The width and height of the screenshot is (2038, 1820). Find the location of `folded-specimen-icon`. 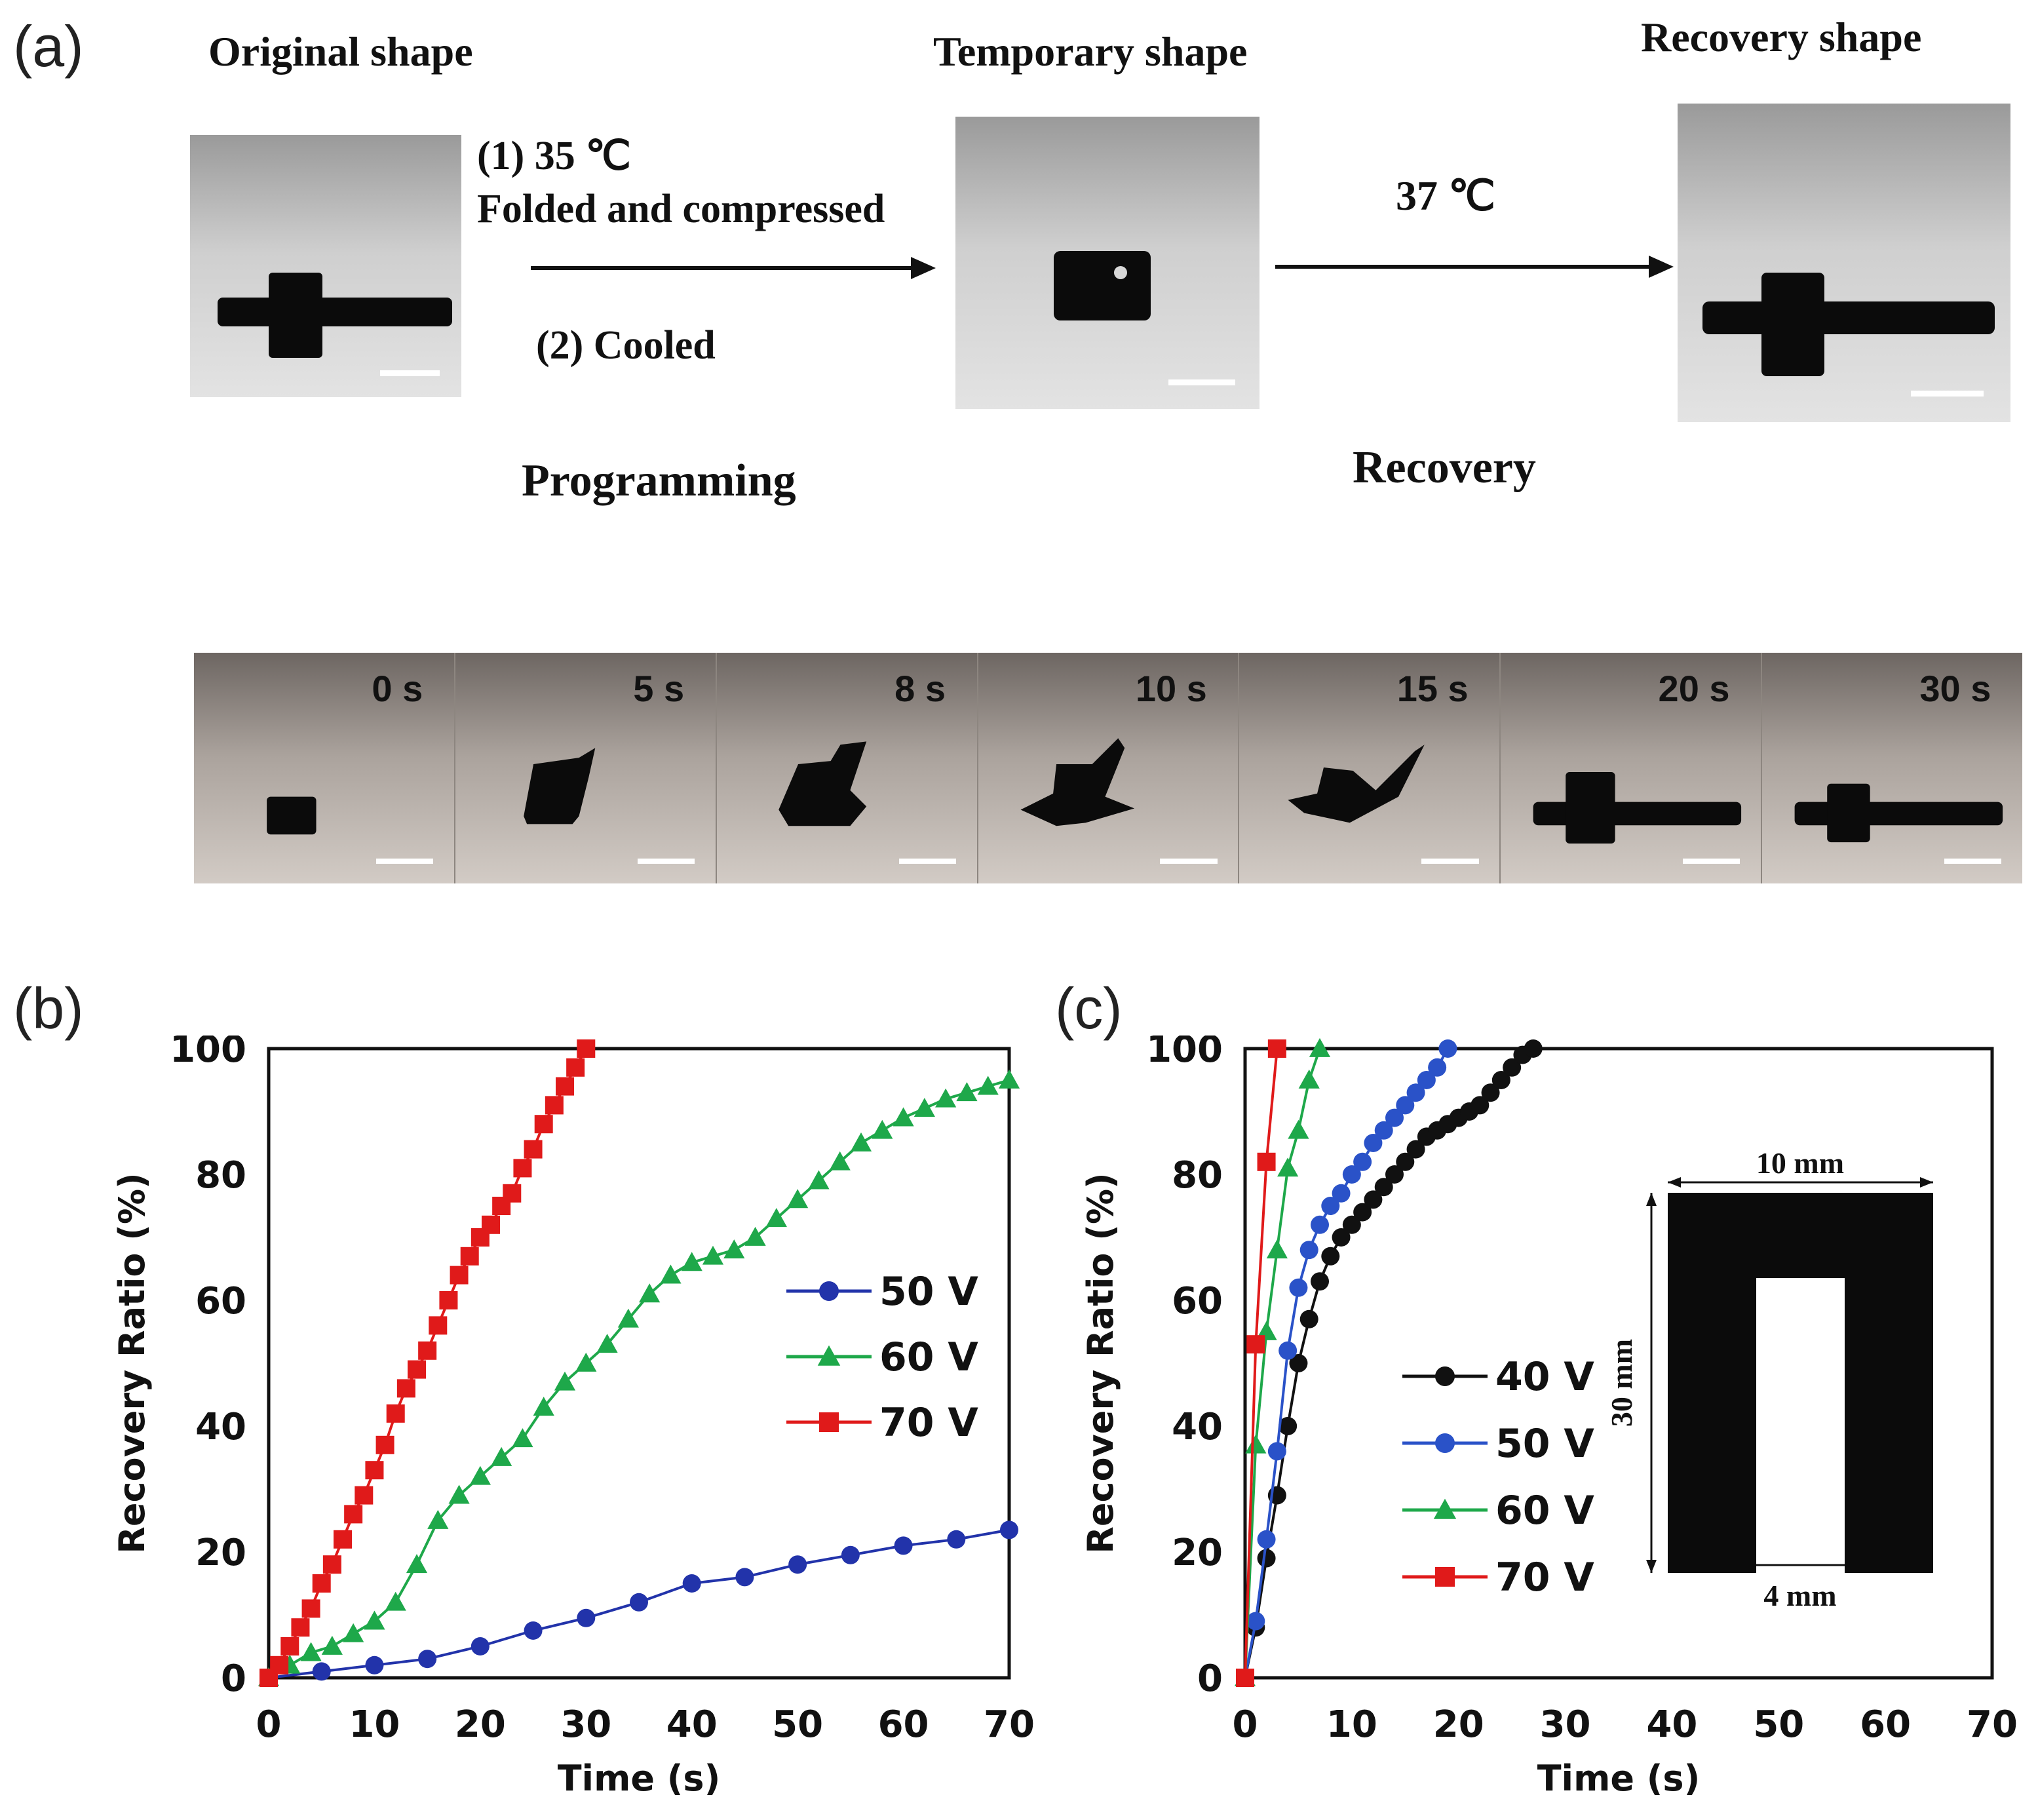

folded-specimen-icon is located at coordinates (1103, 285).